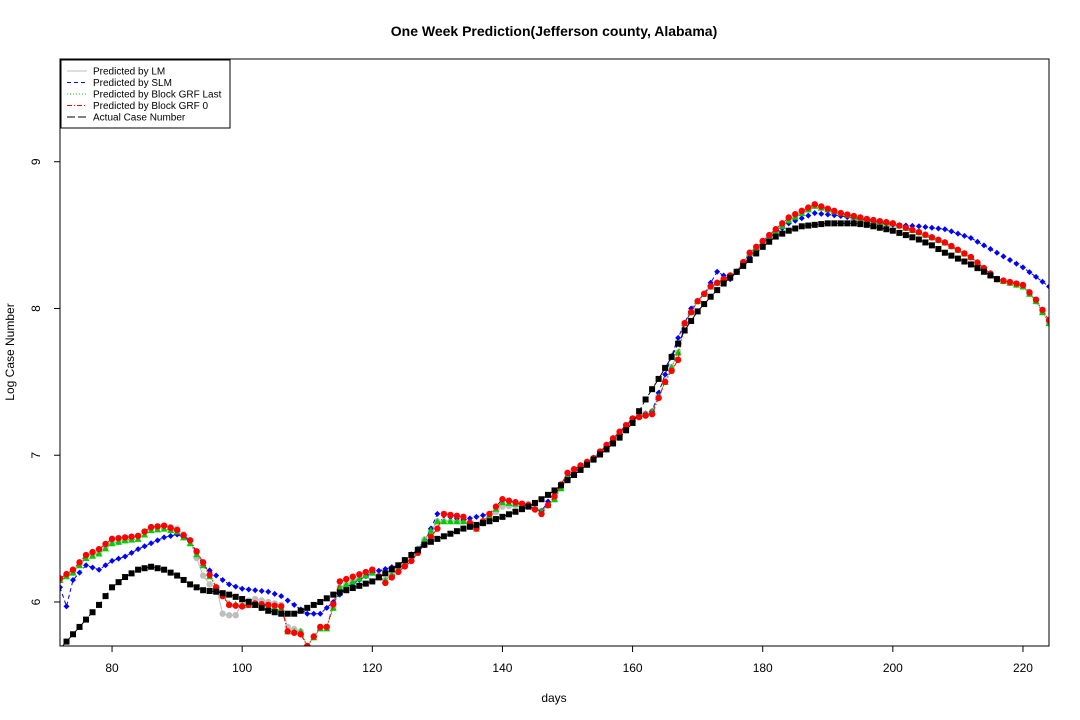 This screenshot has height=720, width=1080. Describe the element at coordinates (36, 455) in the screenshot. I see `y-tick-label: 7` at that location.